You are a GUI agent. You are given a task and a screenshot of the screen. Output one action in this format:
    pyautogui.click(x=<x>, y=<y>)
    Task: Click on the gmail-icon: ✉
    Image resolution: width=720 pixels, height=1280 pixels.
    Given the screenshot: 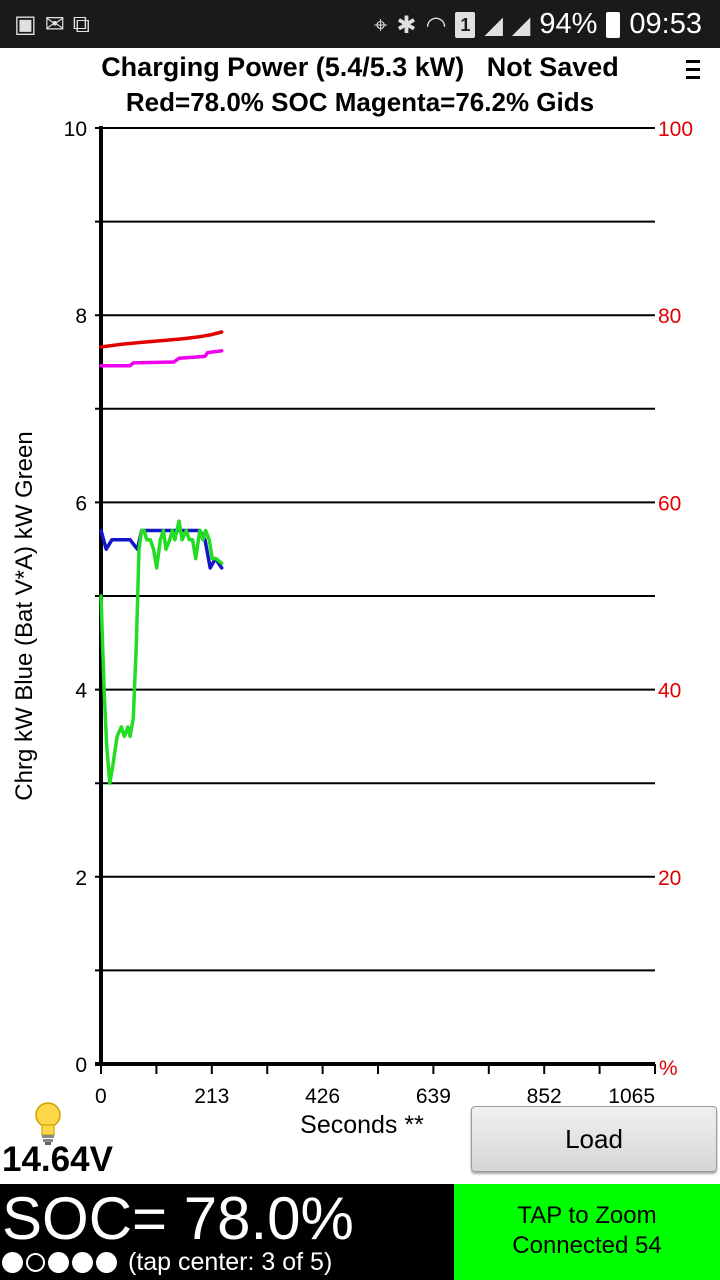 What is the action you would take?
    pyautogui.click(x=54, y=24)
    